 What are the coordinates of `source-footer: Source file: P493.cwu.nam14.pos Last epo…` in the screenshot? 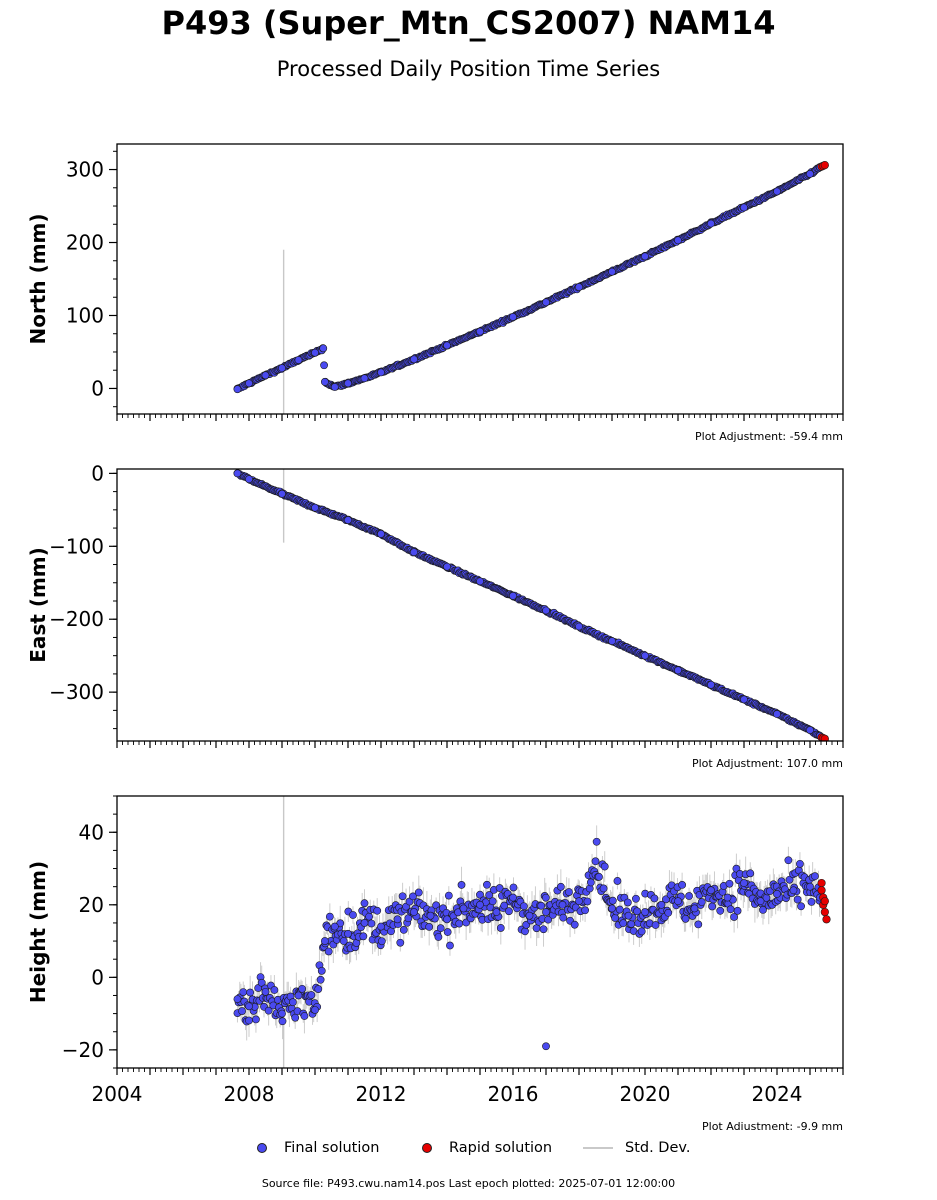 It's located at (468, 1183).